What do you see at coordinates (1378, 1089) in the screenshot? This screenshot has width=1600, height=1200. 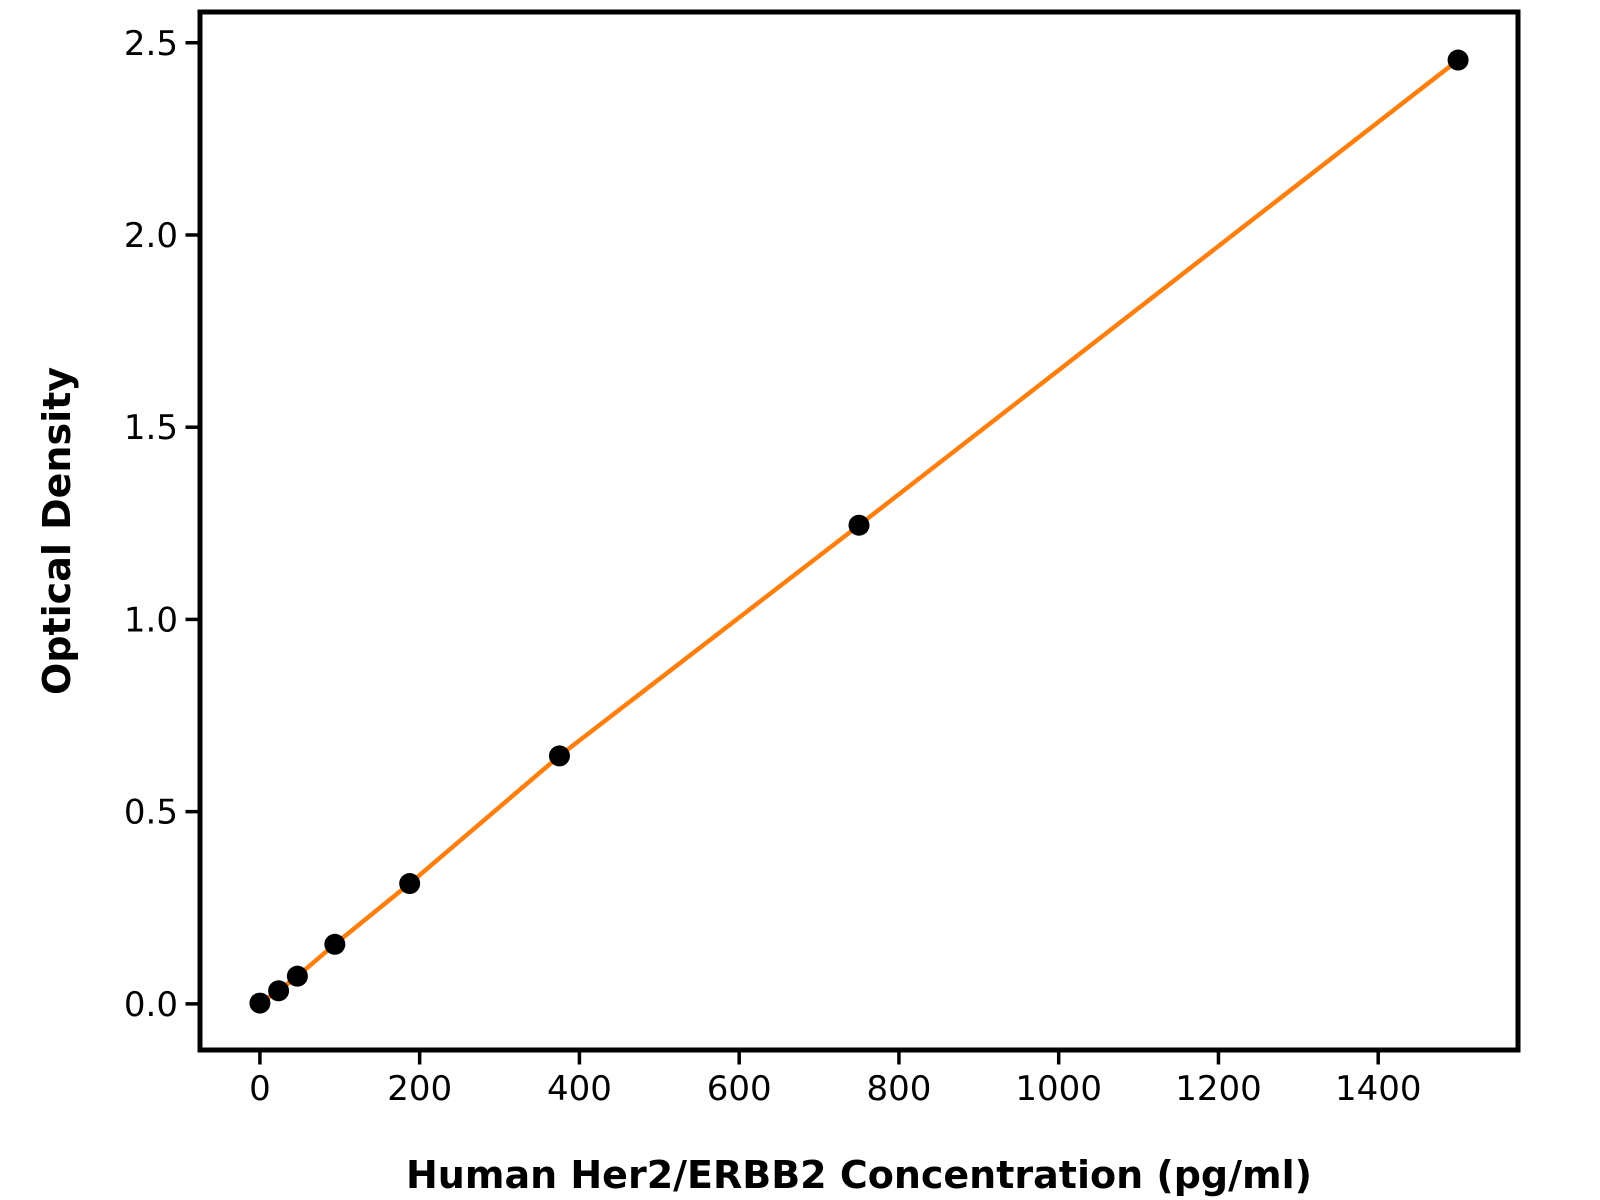 I see `x-tick-label: 1400` at bounding box center [1378, 1089].